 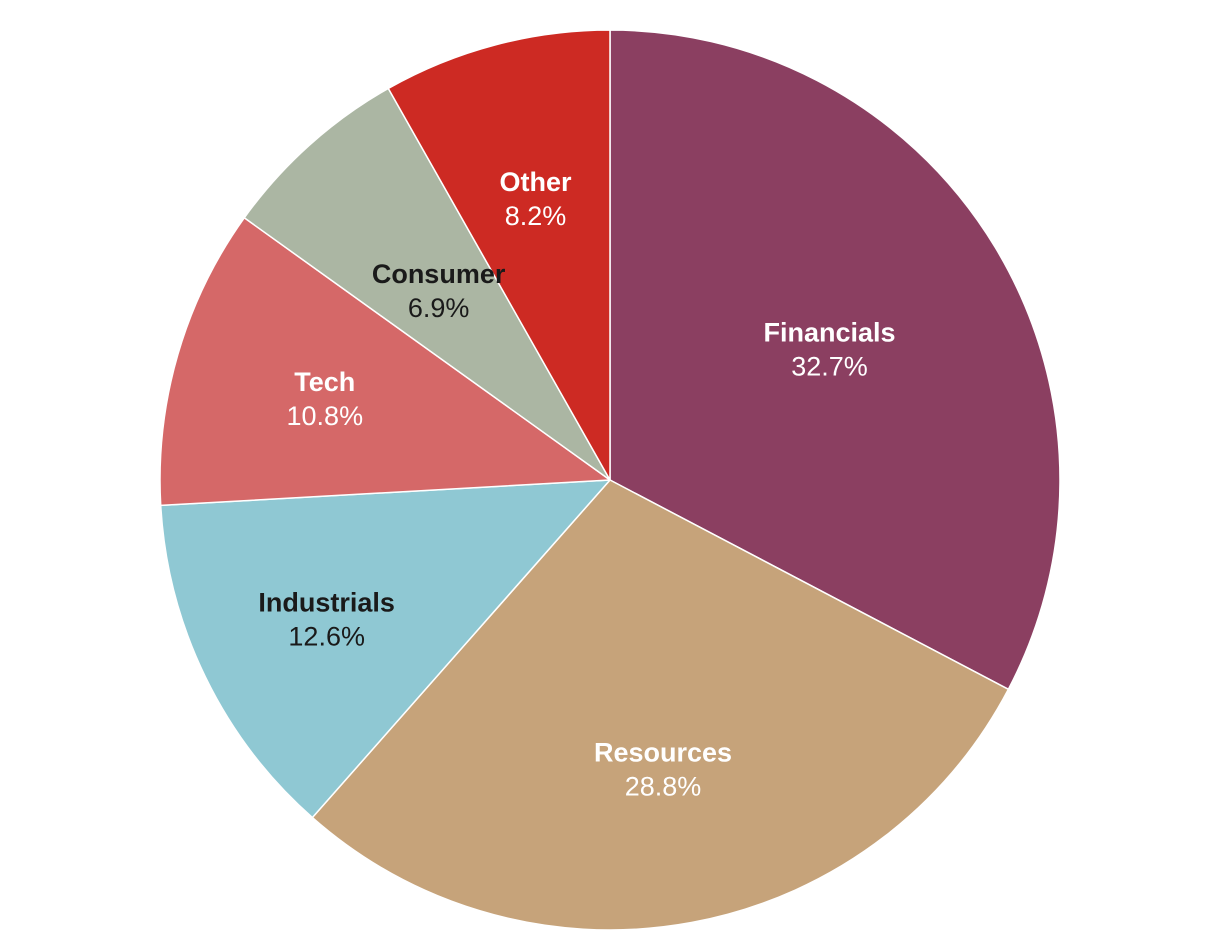 What do you see at coordinates (326, 603) in the screenshot?
I see `slice-label-industrials: Industrials` at bounding box center [326, 603].